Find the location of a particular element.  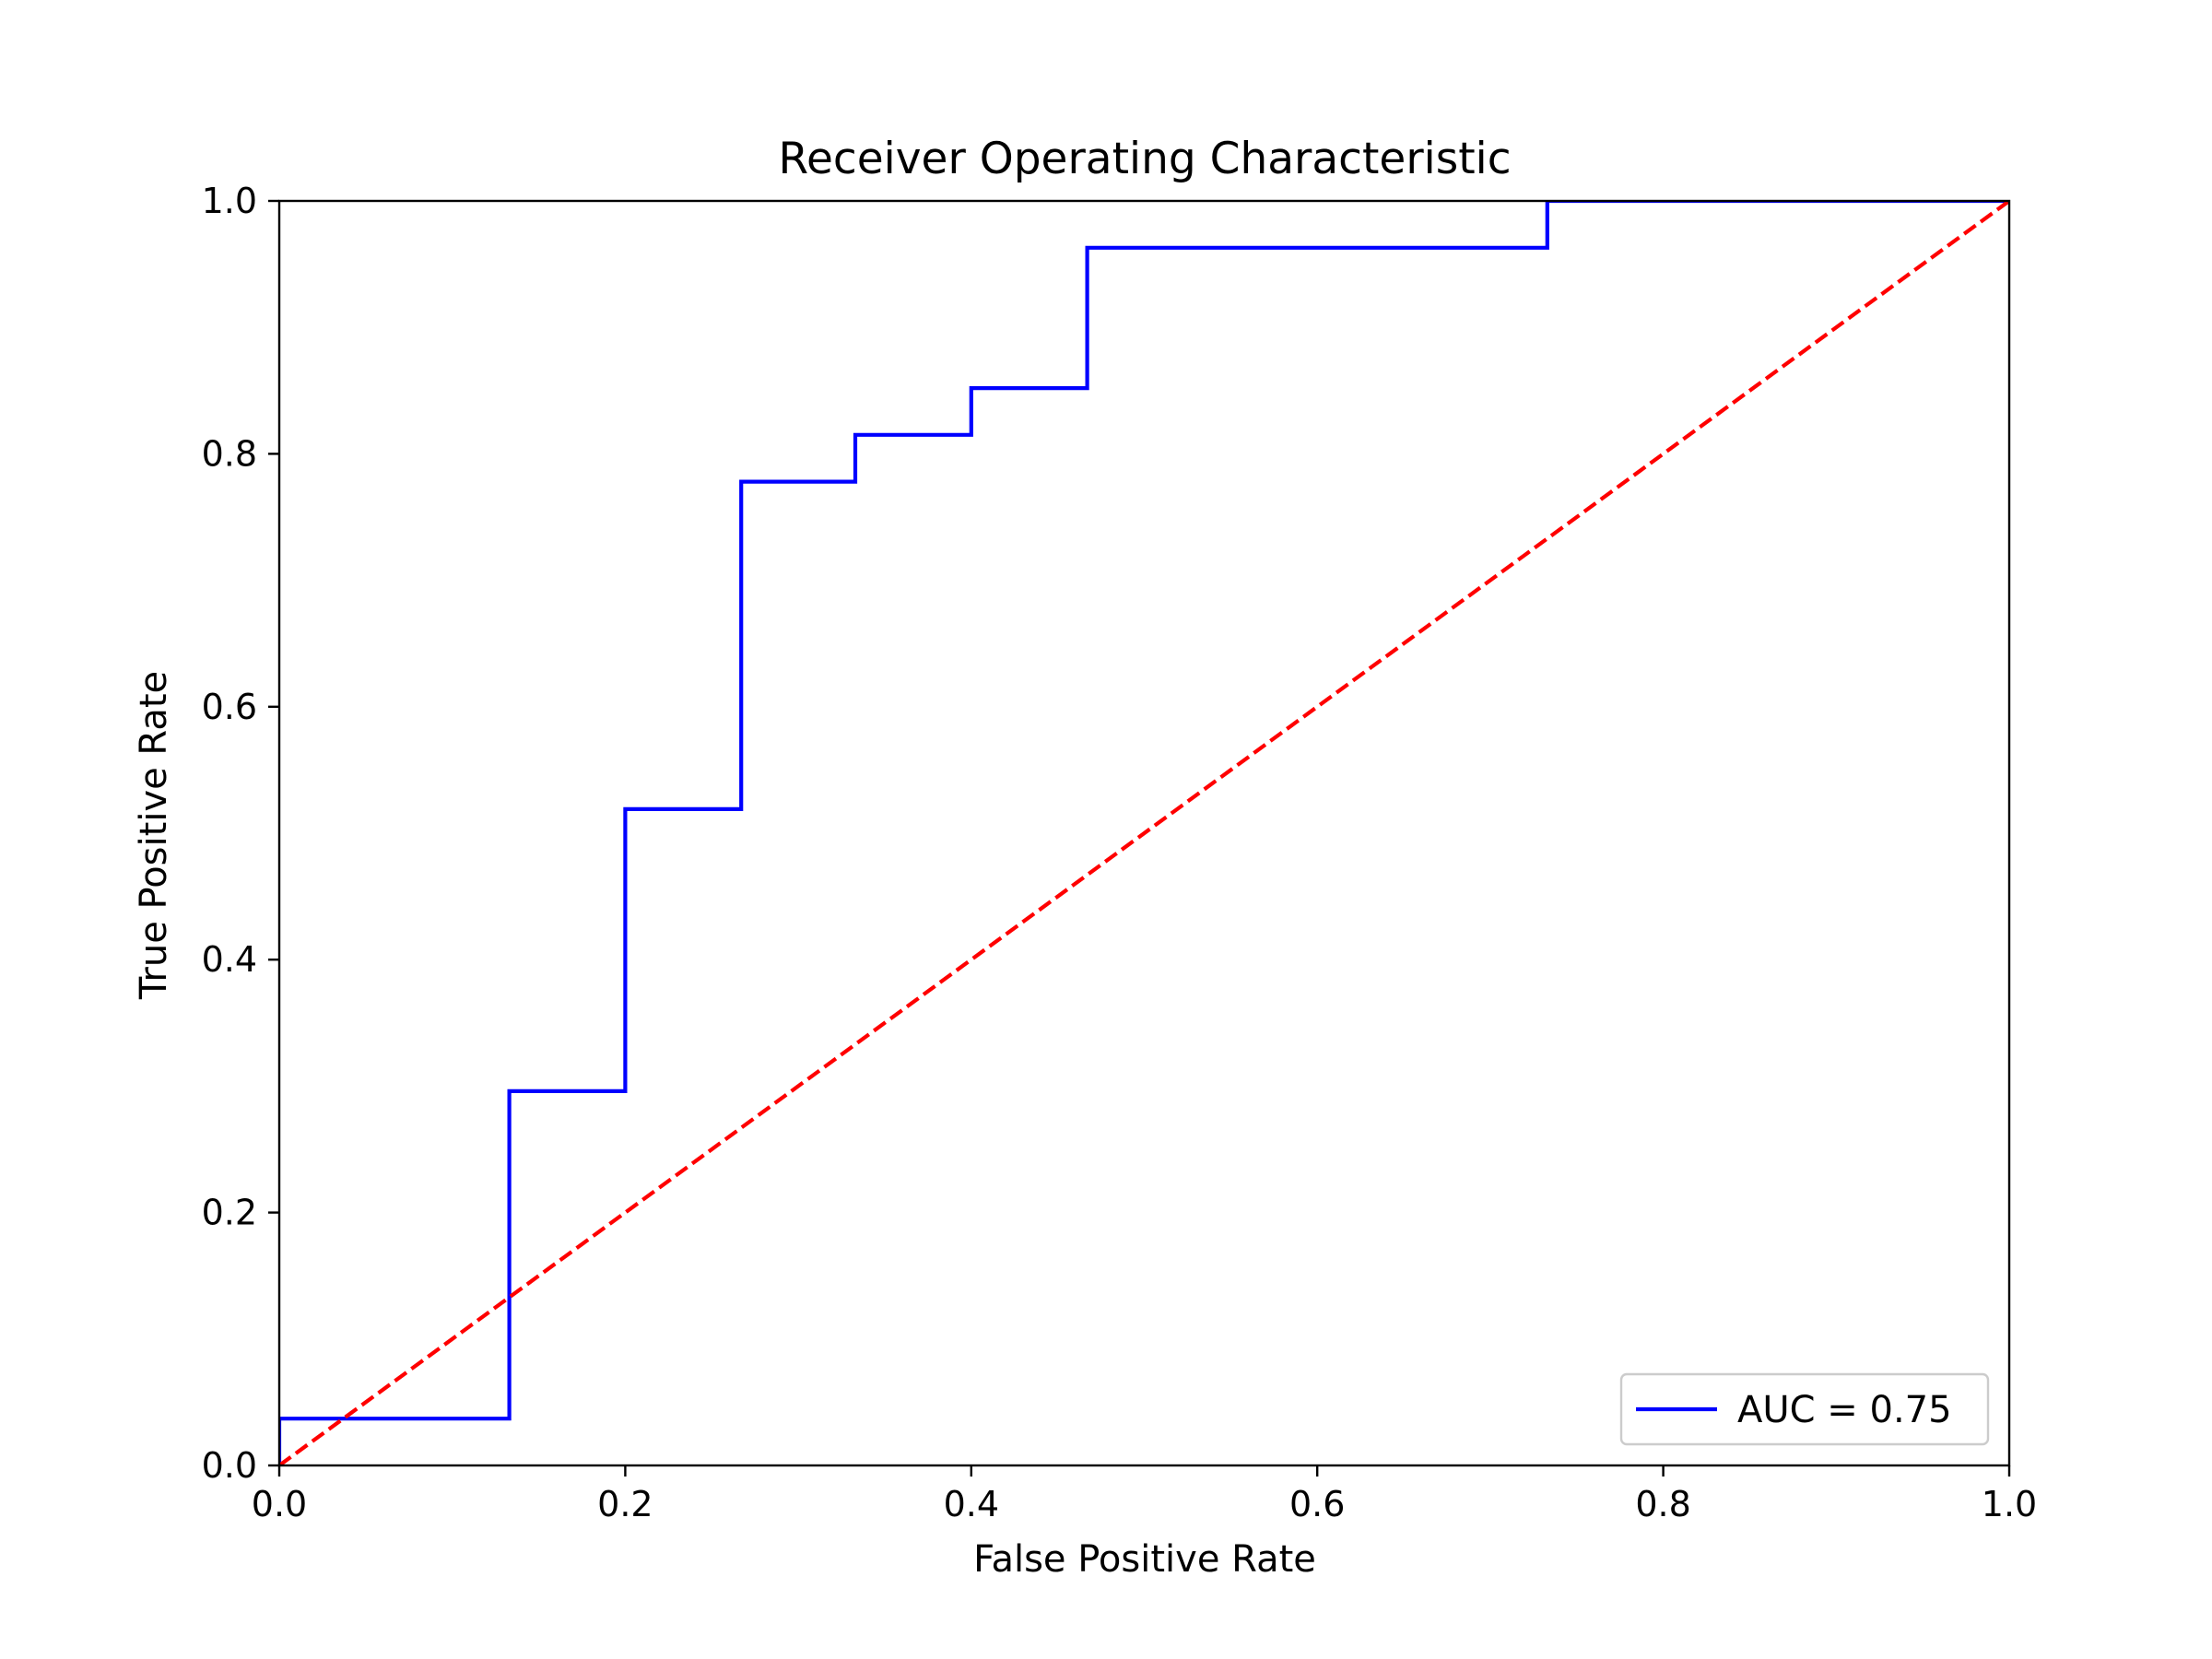

x-axis-label: False Positive Rate is located at coordinates (1144, 1559).